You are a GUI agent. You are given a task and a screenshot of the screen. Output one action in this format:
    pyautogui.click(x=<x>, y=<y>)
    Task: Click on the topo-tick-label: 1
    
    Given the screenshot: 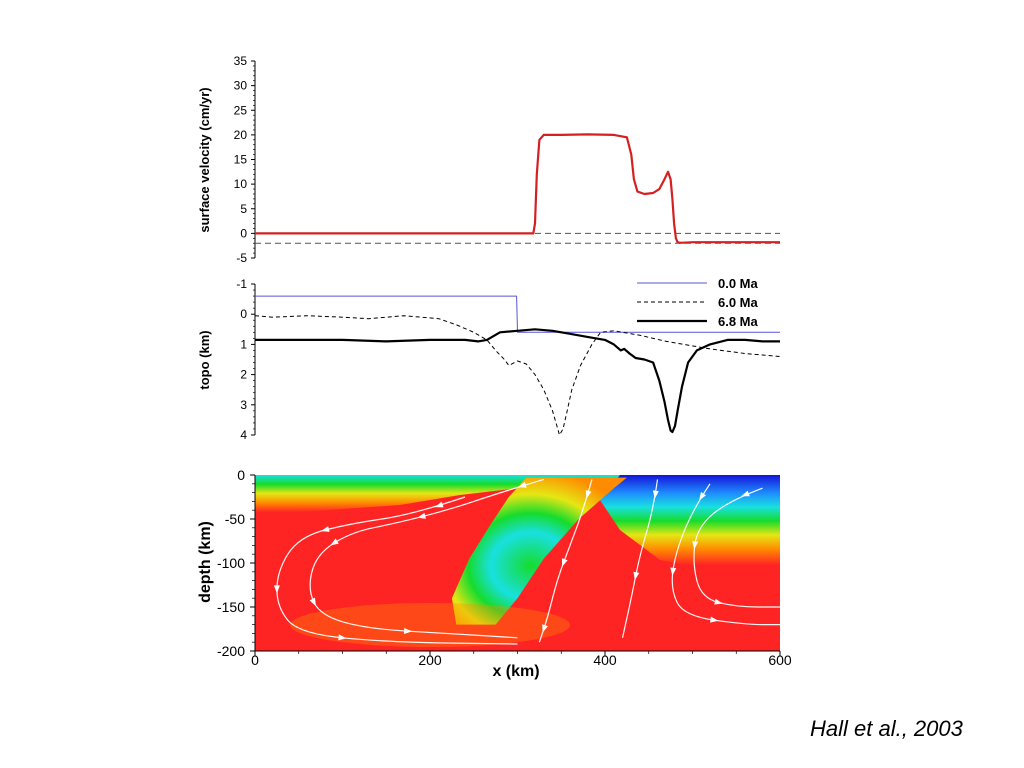 What is the action you would take?
    pyautogui.click(x=243, y=344)
    